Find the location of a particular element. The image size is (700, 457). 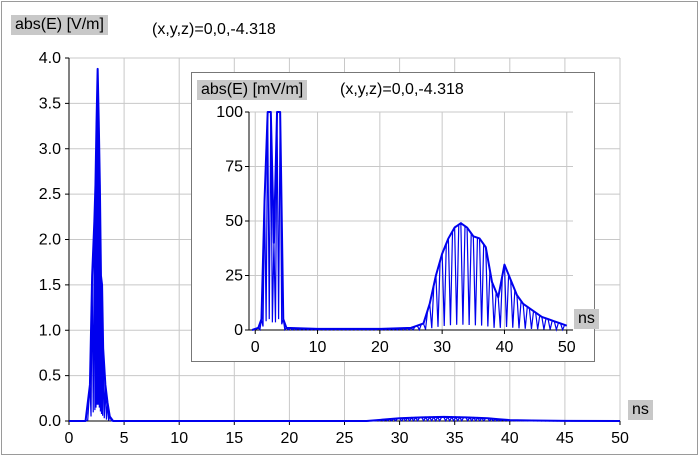

x-tick-label: 45 is located at coordinates (565, 438).